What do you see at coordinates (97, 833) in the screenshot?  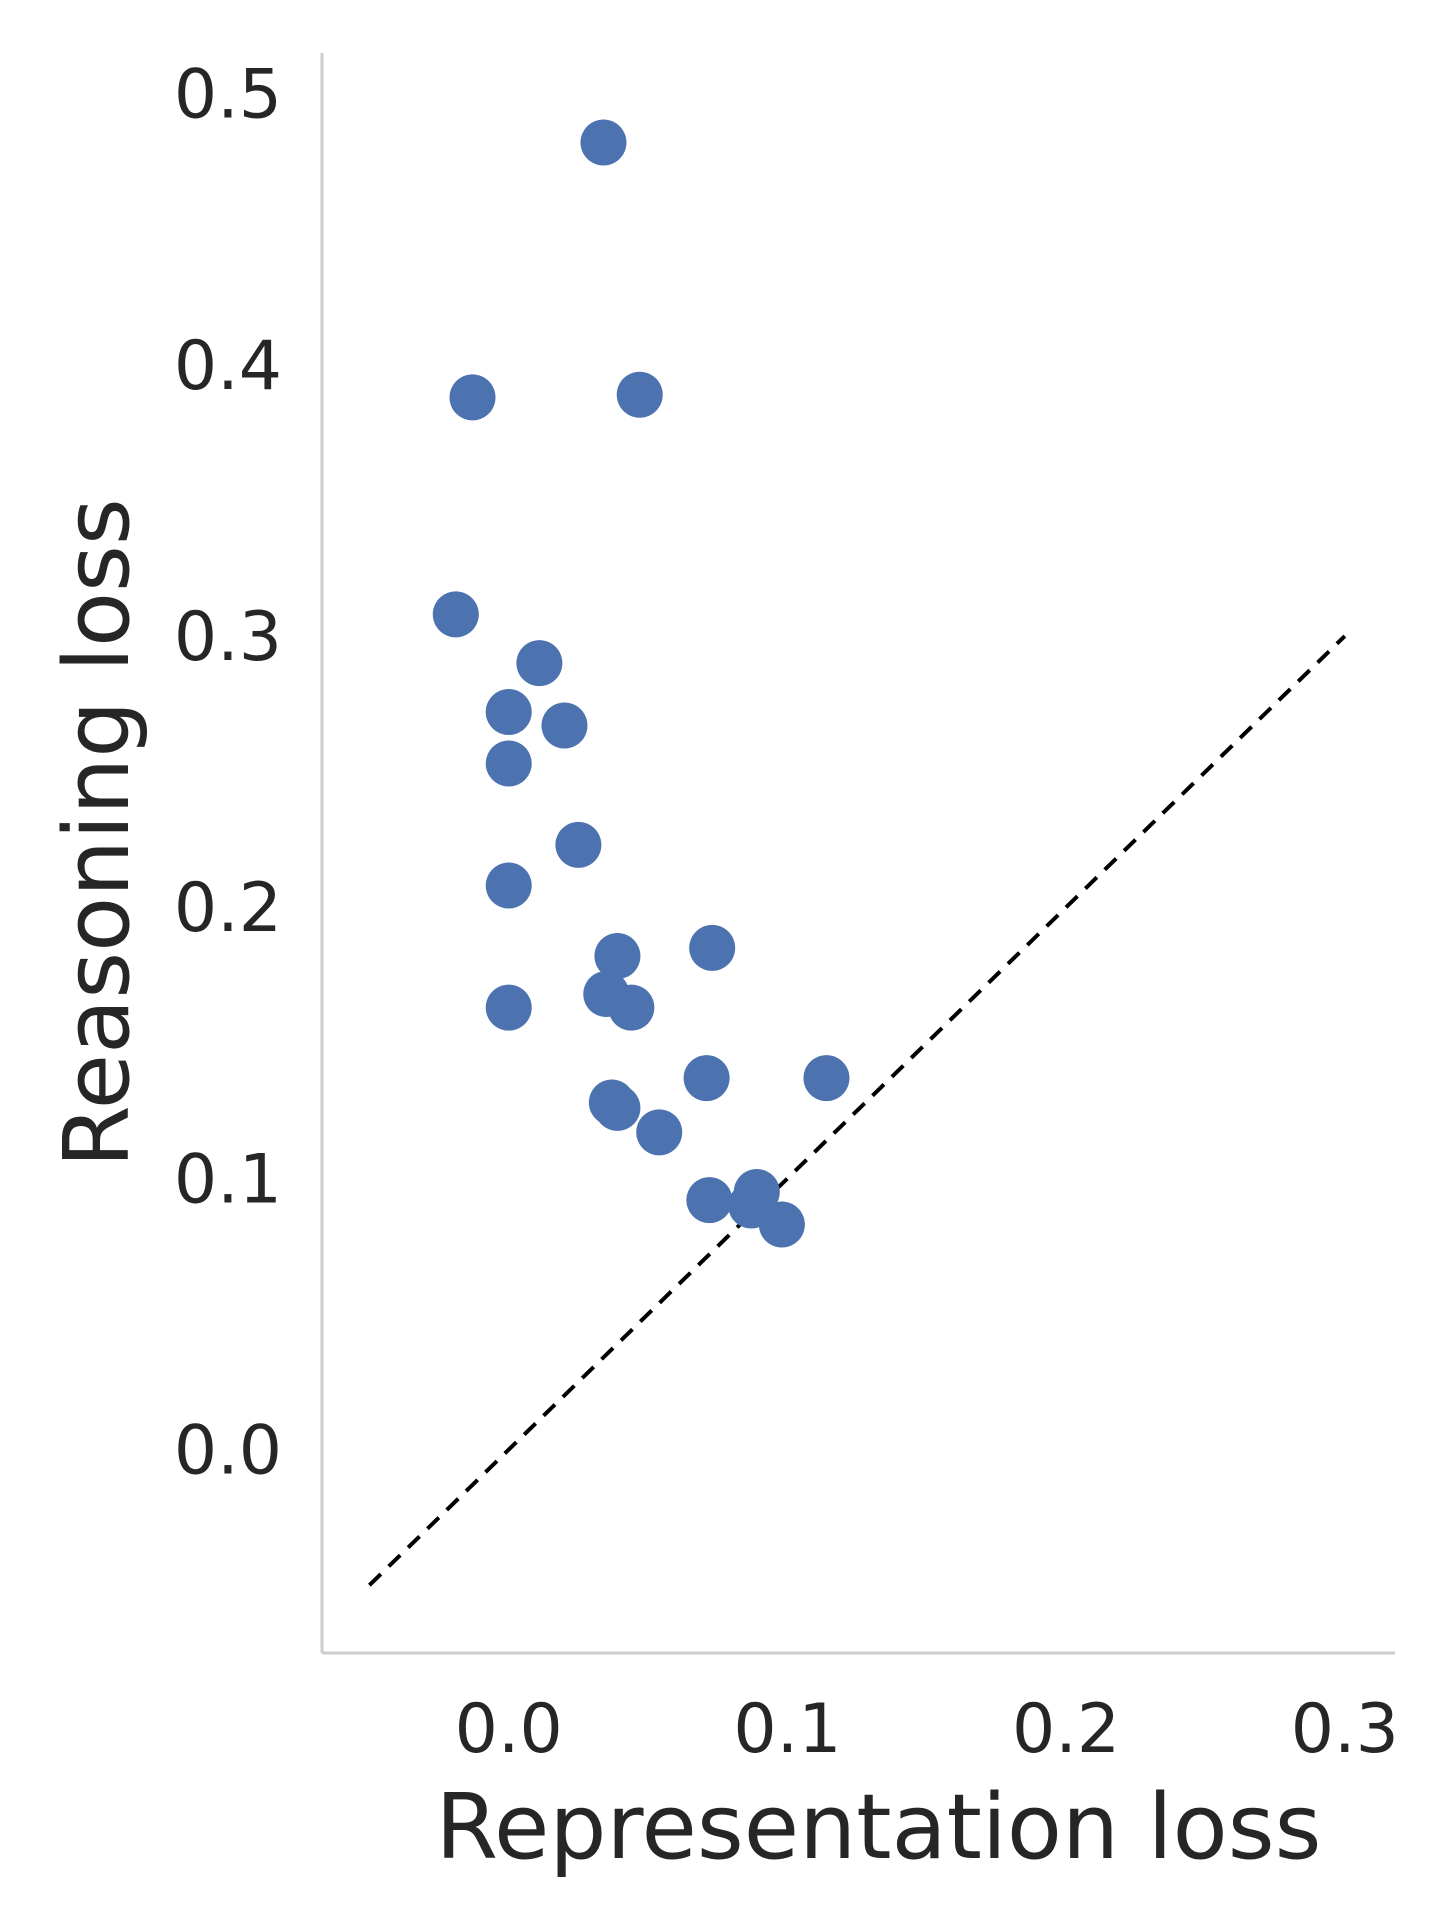 I see `y-axis-title: Reasoning loss` at bounding box center [97, 833].